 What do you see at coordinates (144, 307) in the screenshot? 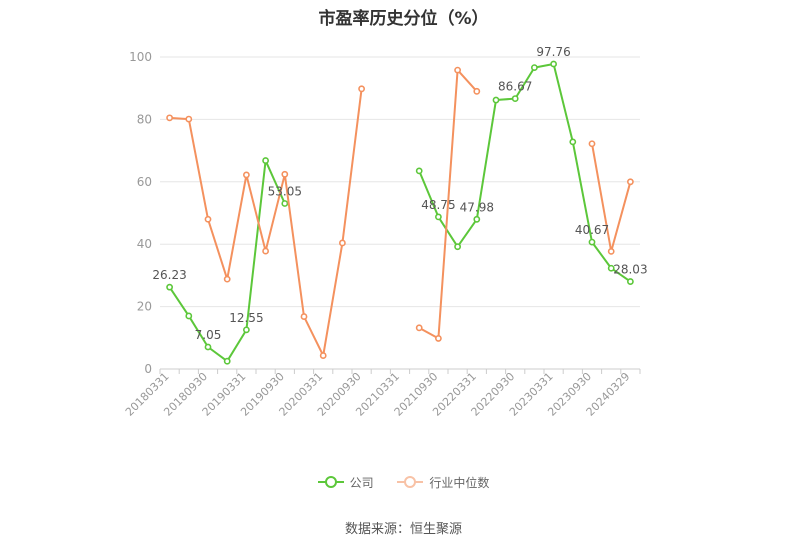
I see `y-tick-label: 20` at bounding box center [144, 307].